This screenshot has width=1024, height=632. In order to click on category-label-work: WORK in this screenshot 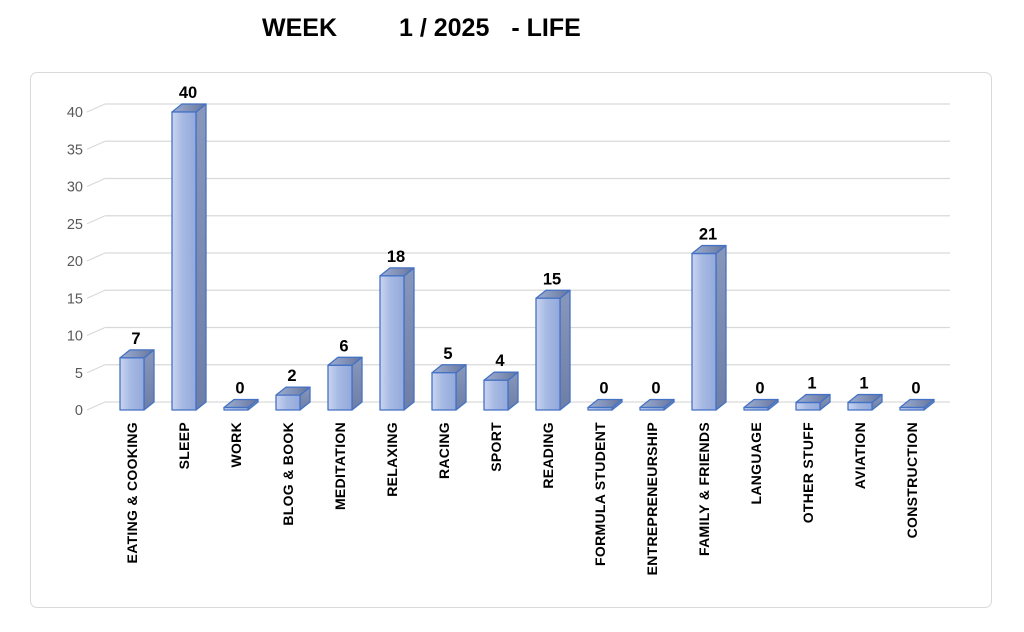, I will do `click(236, 445)`.